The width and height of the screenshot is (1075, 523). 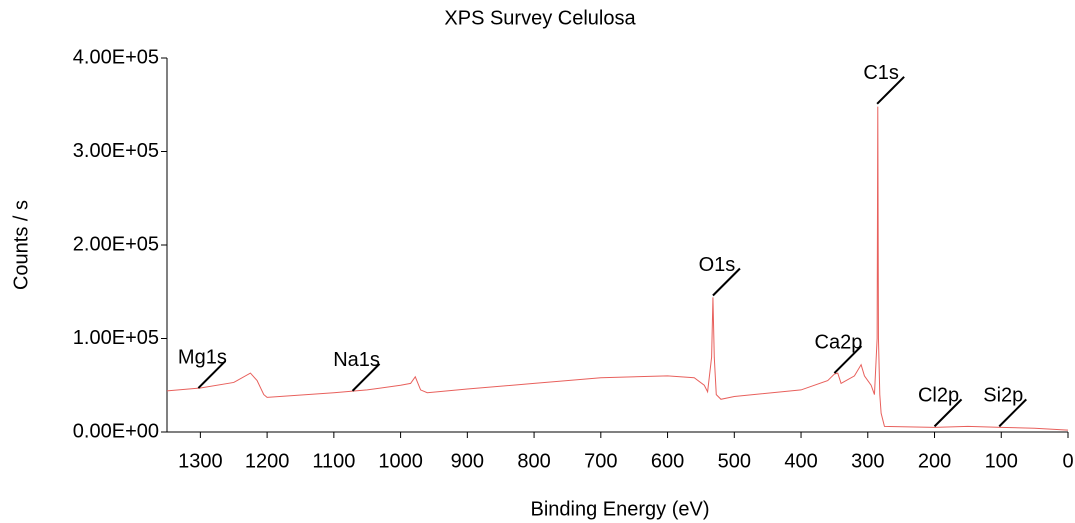 I want to click on y-tick-label: 0.00E+00, so click(x=116, y=431).